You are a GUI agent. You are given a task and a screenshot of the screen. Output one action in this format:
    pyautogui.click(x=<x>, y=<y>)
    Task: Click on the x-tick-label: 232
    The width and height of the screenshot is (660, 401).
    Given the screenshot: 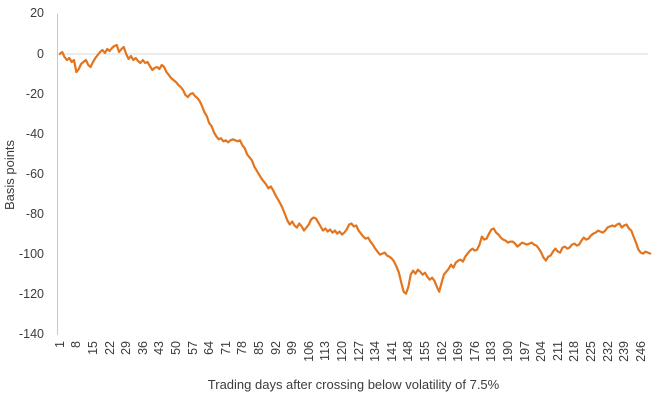 What is the action you would take?
    pyautogui.click(x=607, y=351)
    